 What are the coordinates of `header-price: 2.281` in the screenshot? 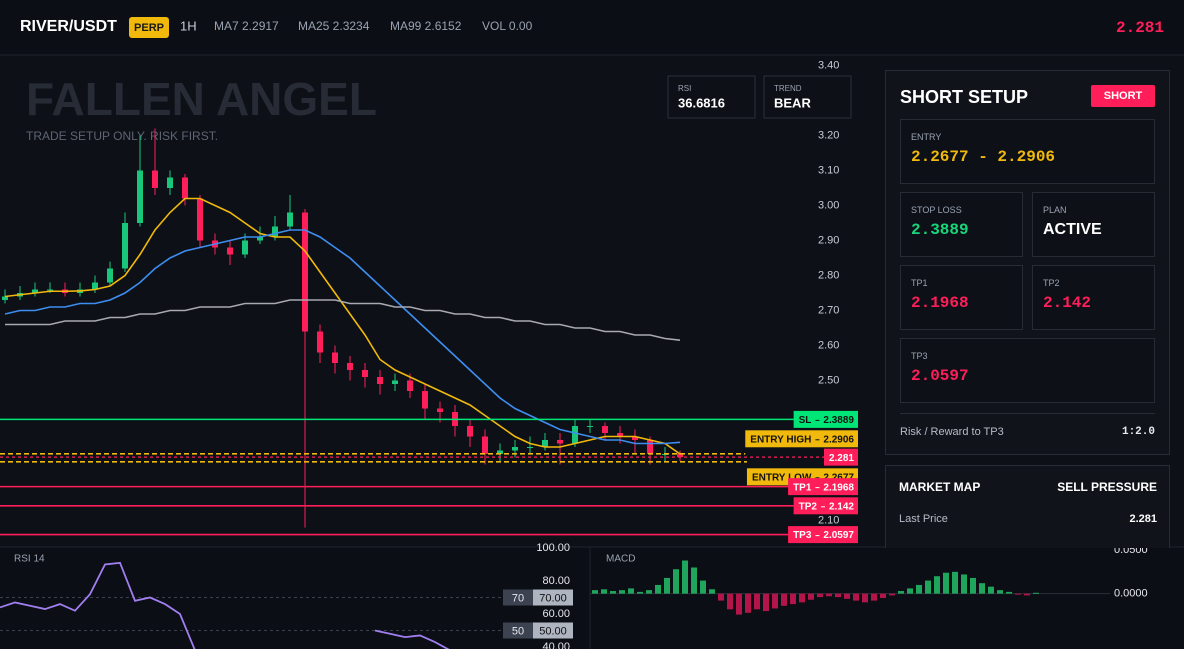 It's located at (1140, 28).